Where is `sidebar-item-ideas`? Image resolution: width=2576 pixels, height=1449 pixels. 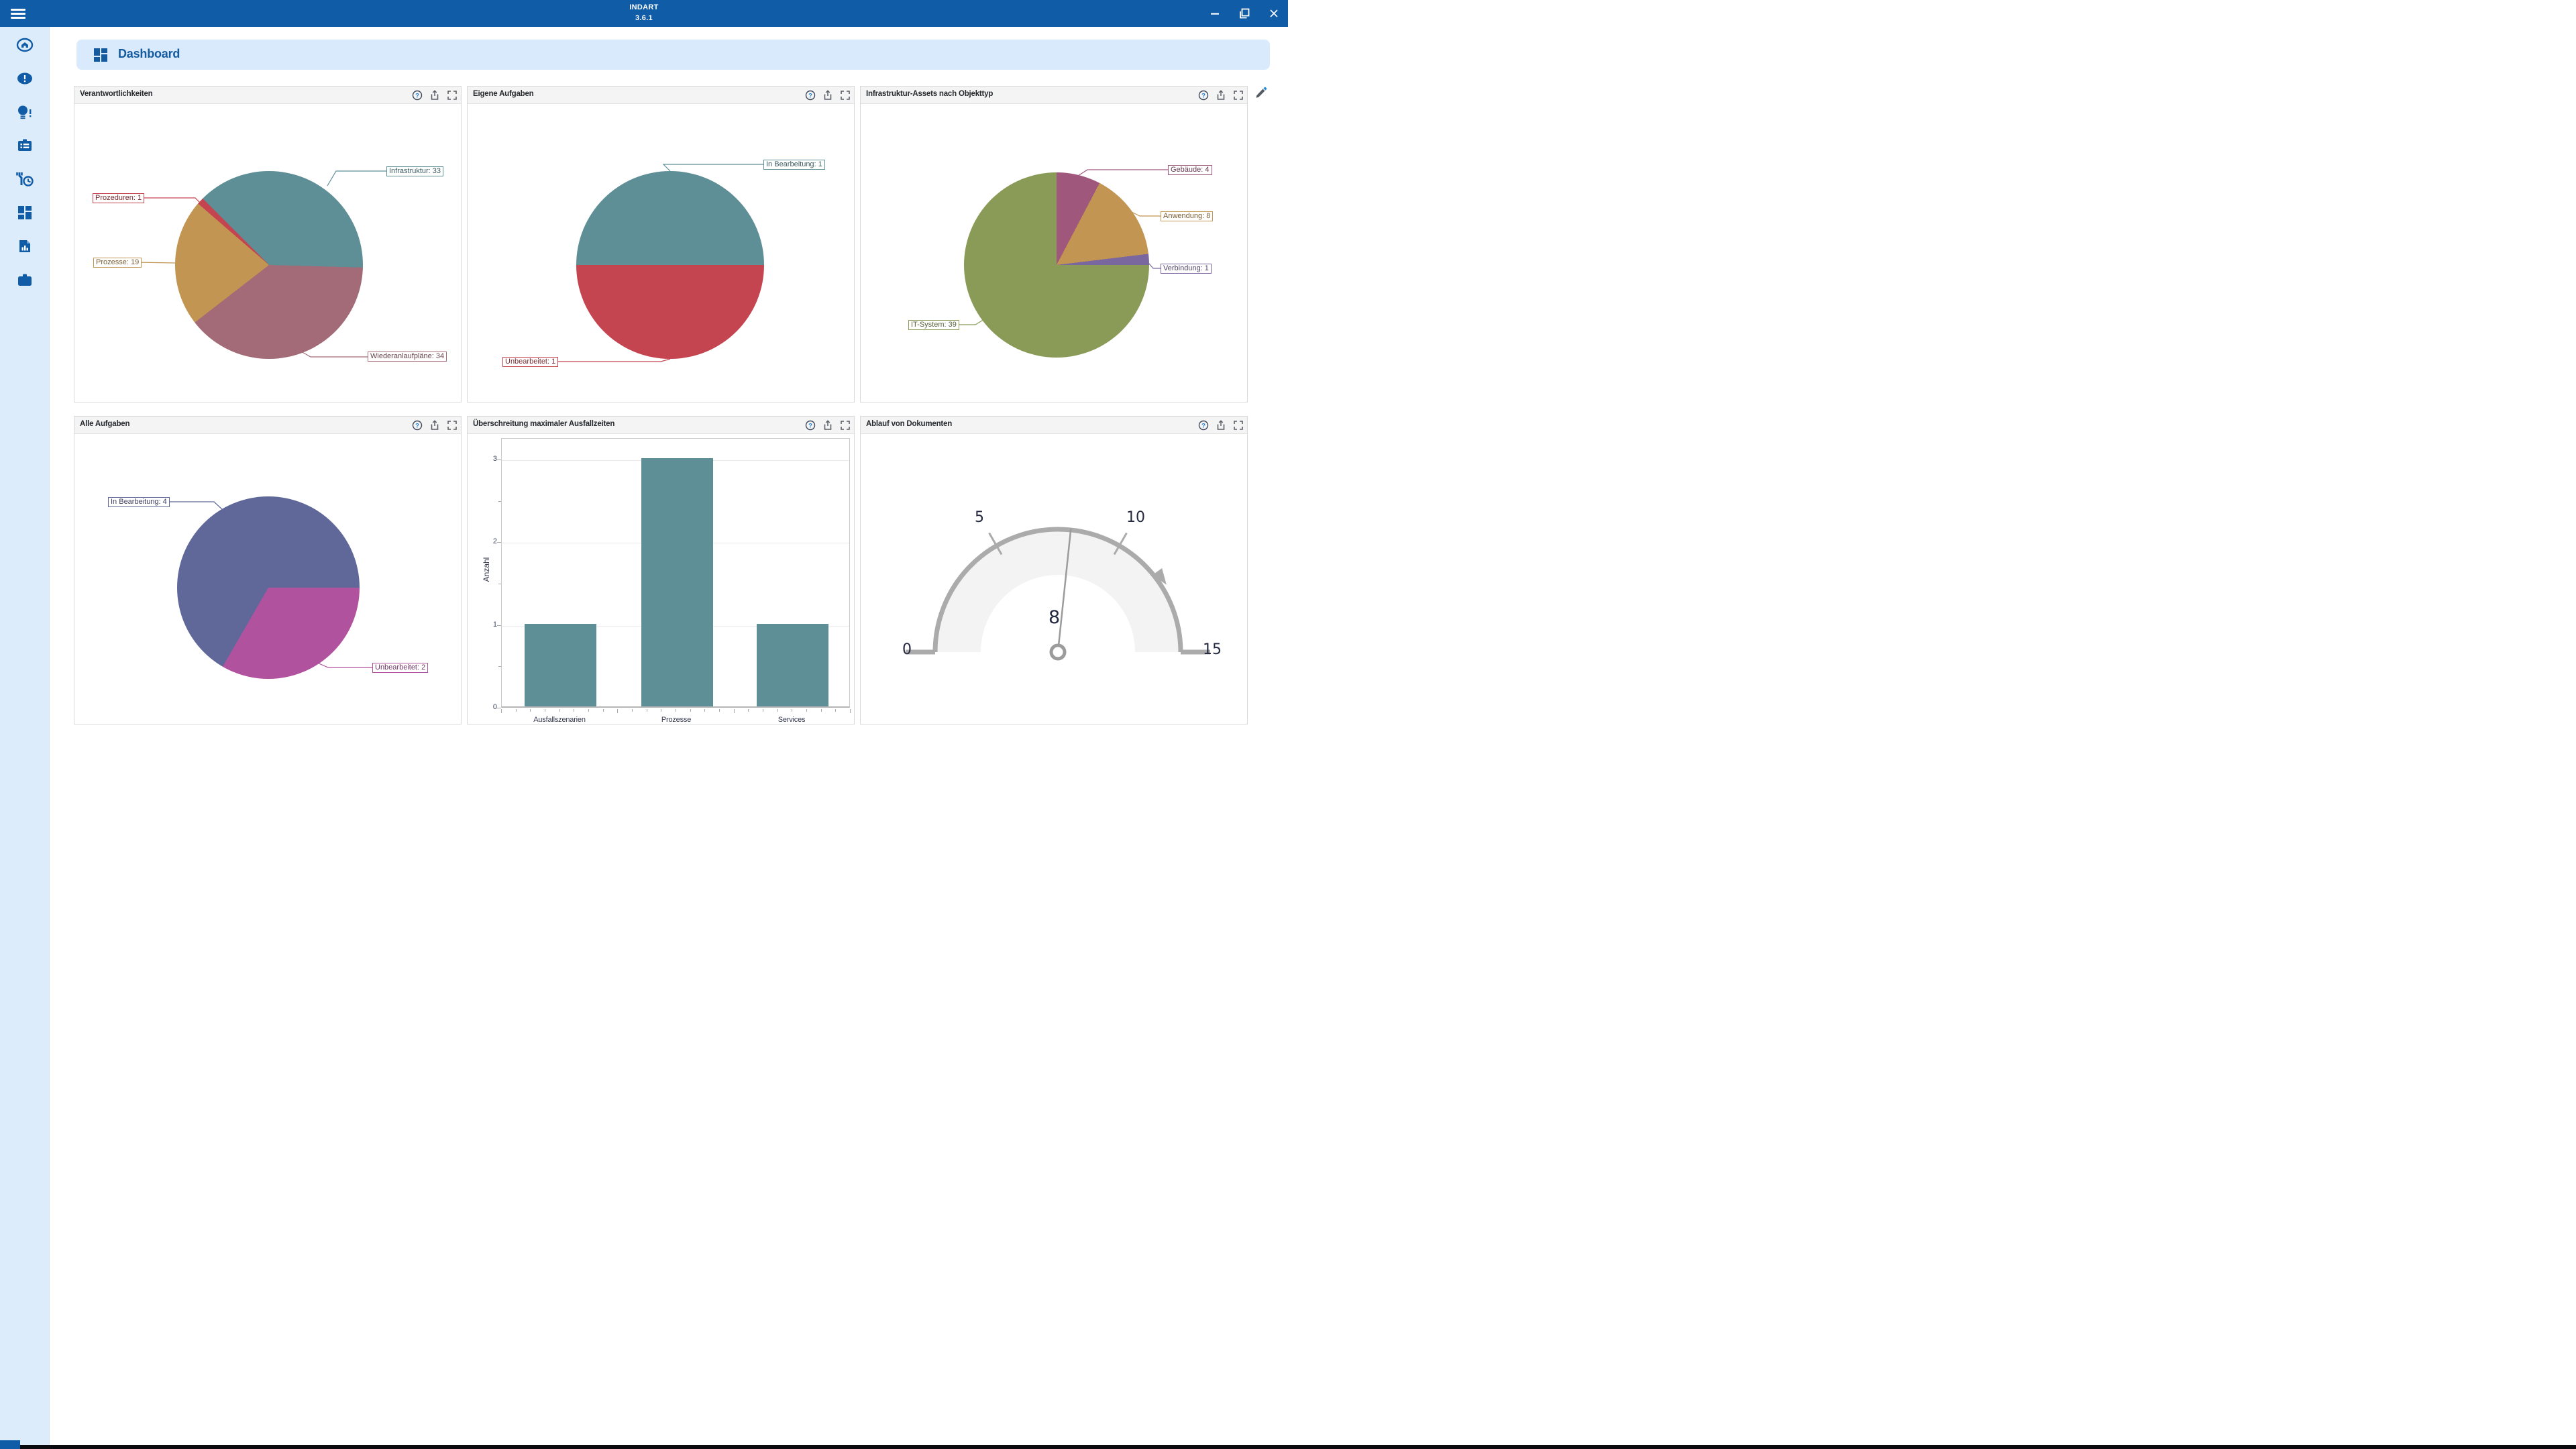
sidebar-item-ideas is located at coordinates (25, 112).